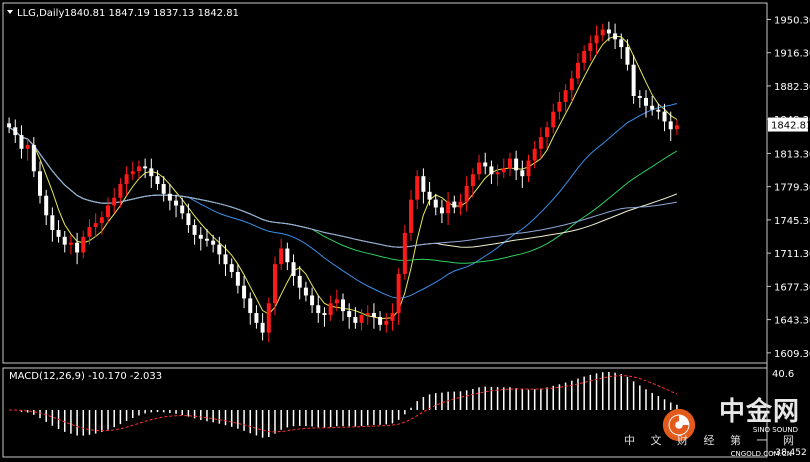  Describe the element at coordinates (792, 287) in the screenshot. I see `price-tick-label: 1677.30` at that location.